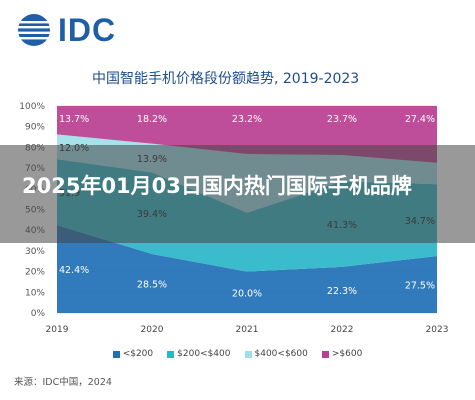 The height and width of the screenshot is (400, 475). Describe the element at coordinates (63, 382) in the screenshot. I see `source-note: 来源：IDC中国，2024` at that location.